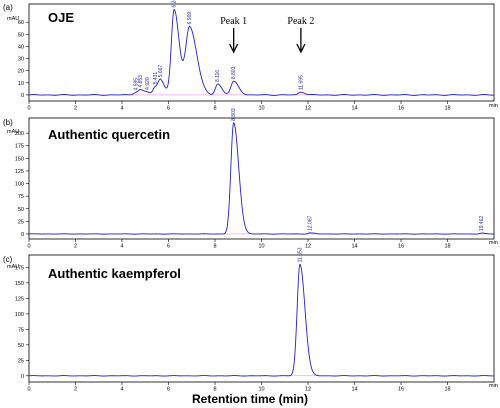 This screenshot has width=500, height=408. I want to click on panel-b-xunit: min, so click(493, 243).